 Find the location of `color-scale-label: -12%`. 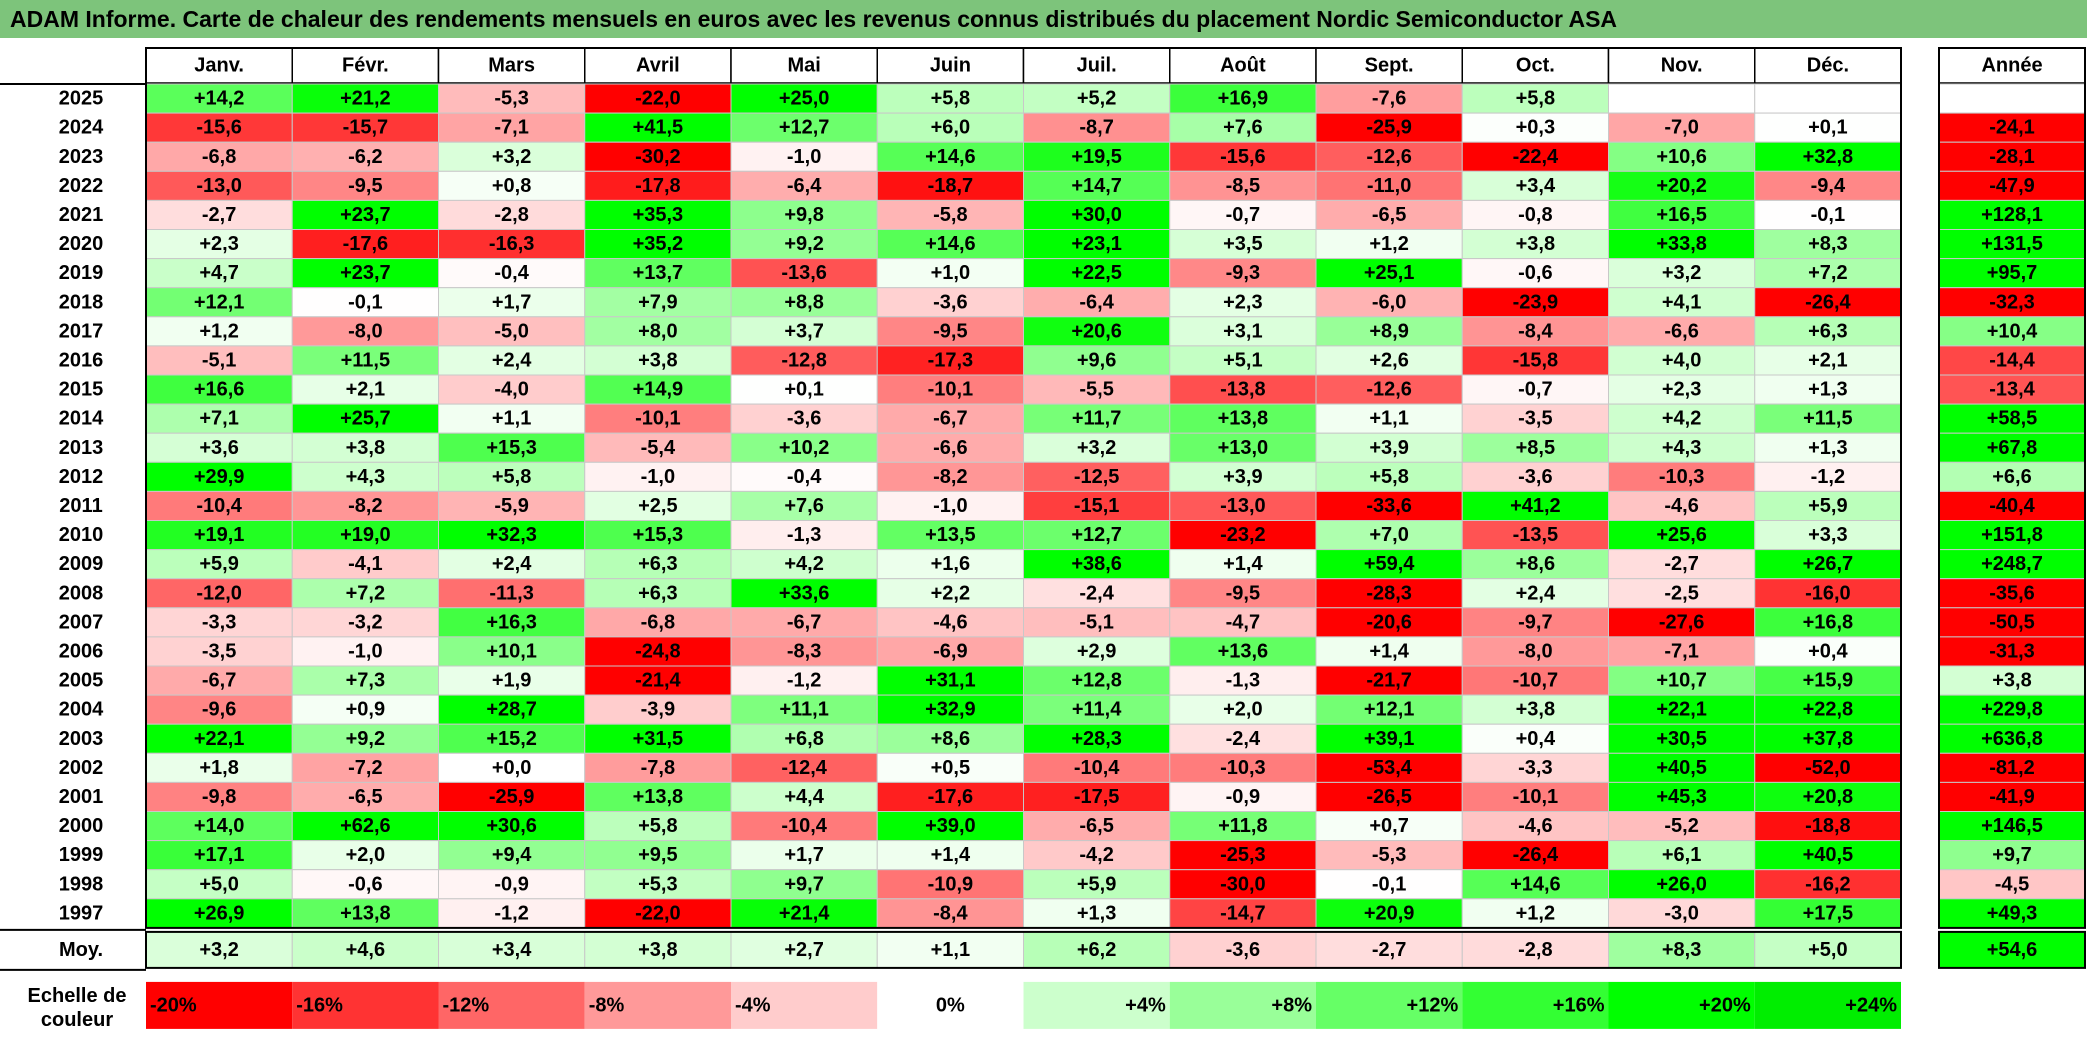

color-scale-label: -12% is located at coordinates (466, 1005).